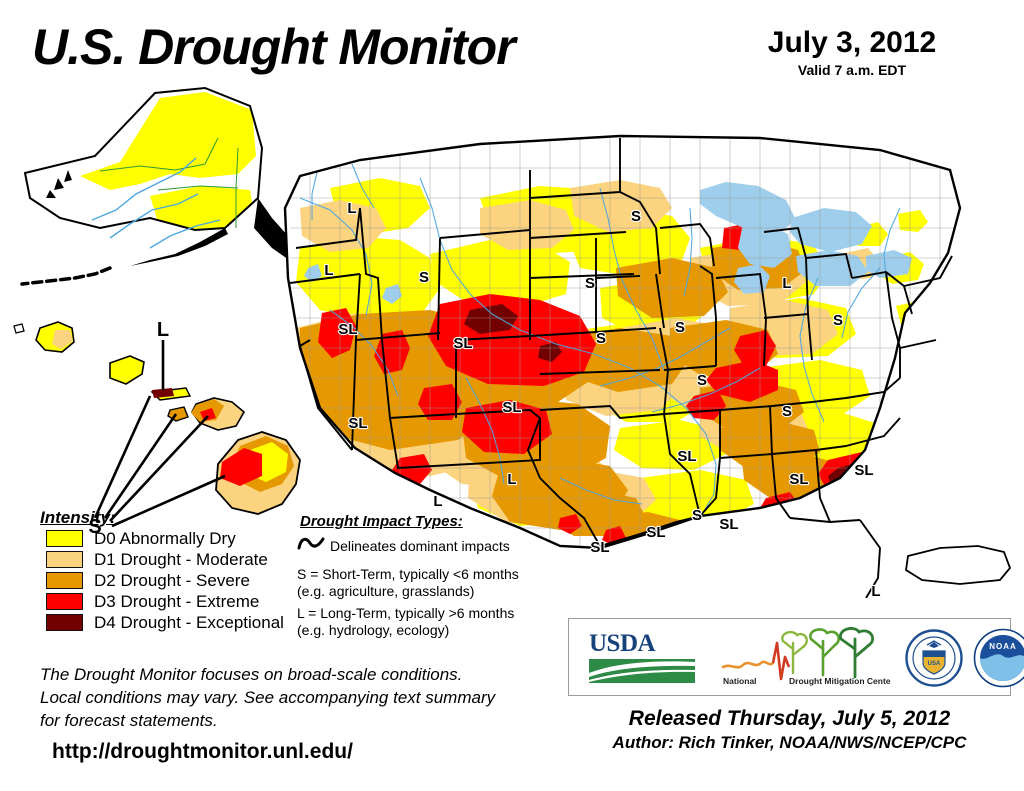 The height and width of the screenshot is (791, 1024). What do you see at coordinates (786, 283) in the screenshot?
I see `map-impact-label-l-19: L` at bounding box center [786, 283].